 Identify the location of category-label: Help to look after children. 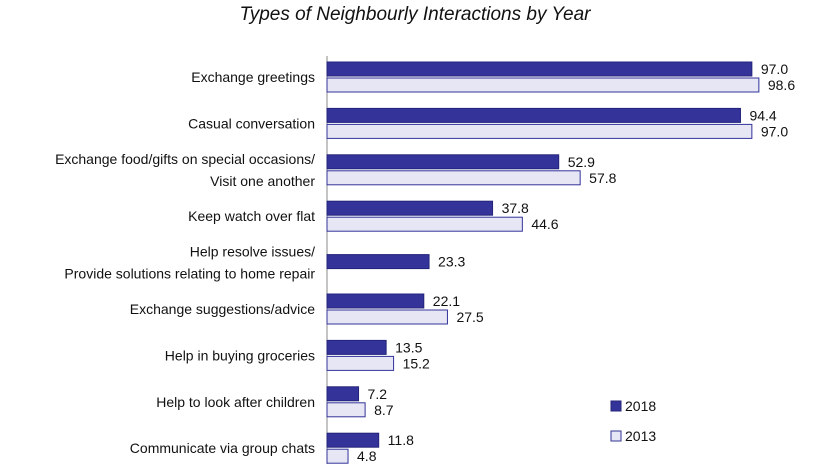
(235, 402).